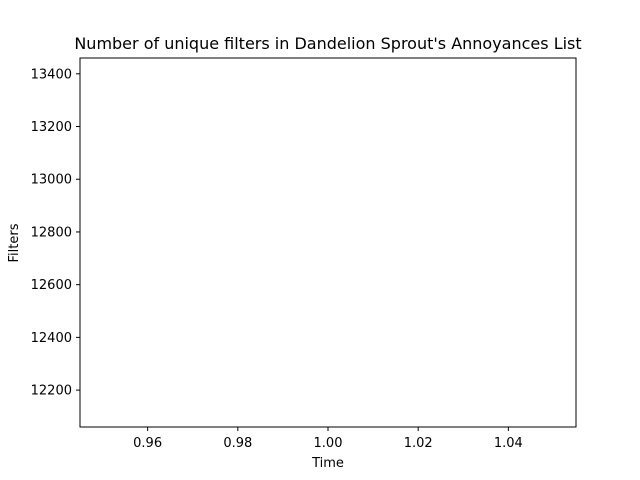  What do you see at coordinates (51, 127) in the screenshot?
I see `y-tick-label: 13200` at bounding box center [51, 127].